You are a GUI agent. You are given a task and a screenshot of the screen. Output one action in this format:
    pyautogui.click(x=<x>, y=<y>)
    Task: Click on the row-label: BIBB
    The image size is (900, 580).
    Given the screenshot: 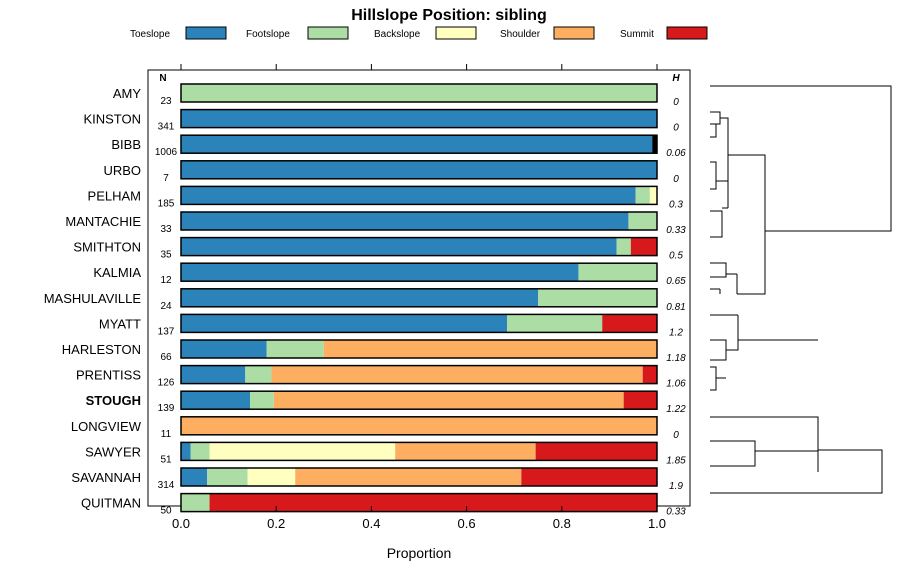 What is the action you would take?
    pyautogui.click(x=126, y=144)
    